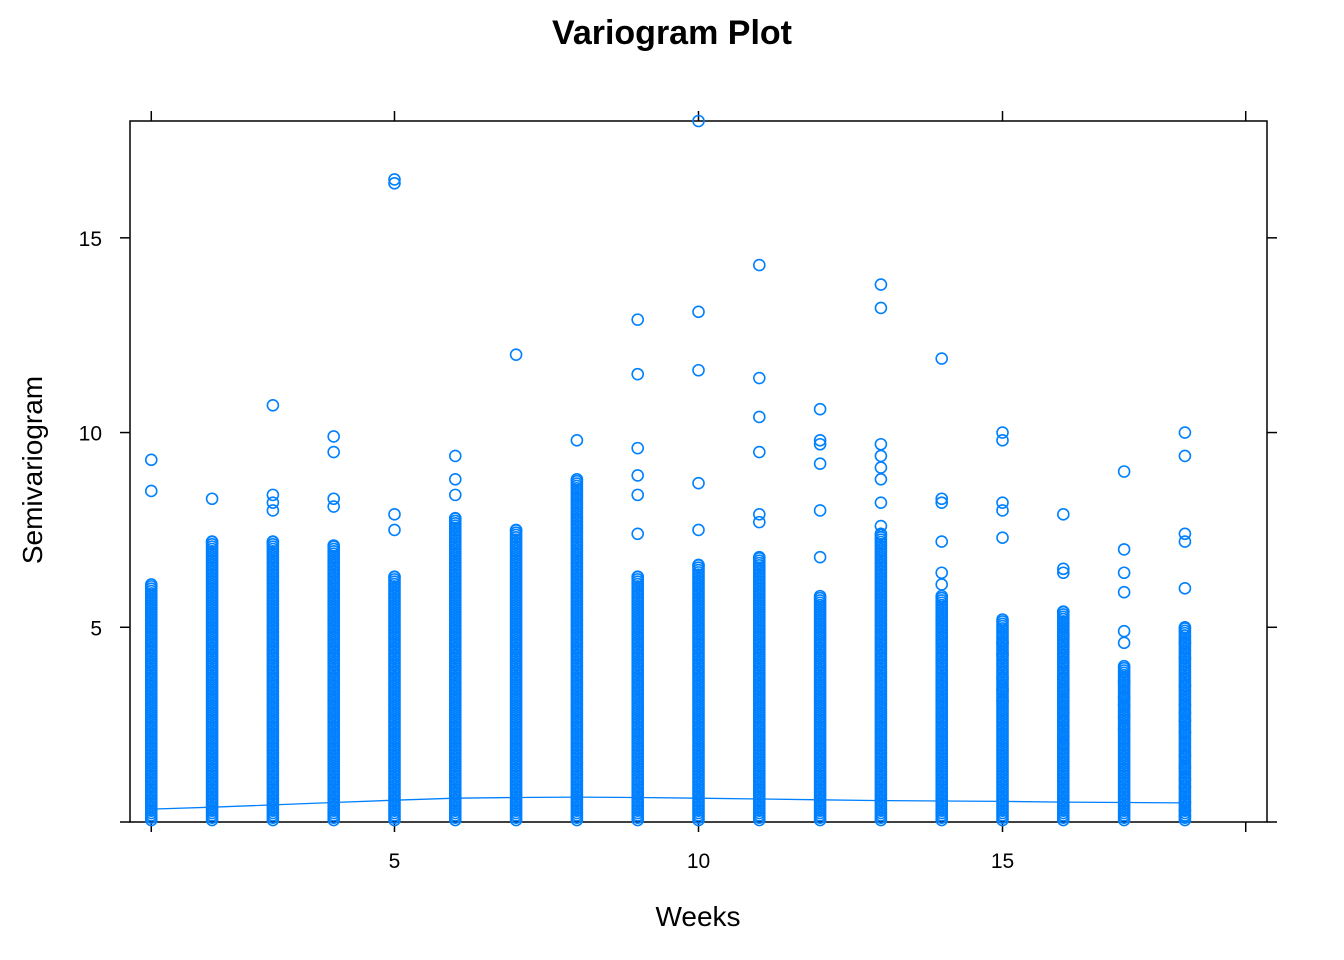 Image resolution: width=1344 pixels, height=960 pixels. What do you see at coordinates (96, 628) in the screenshot?
I see `y-tick-label: 5` at bounding box center [96, 628].